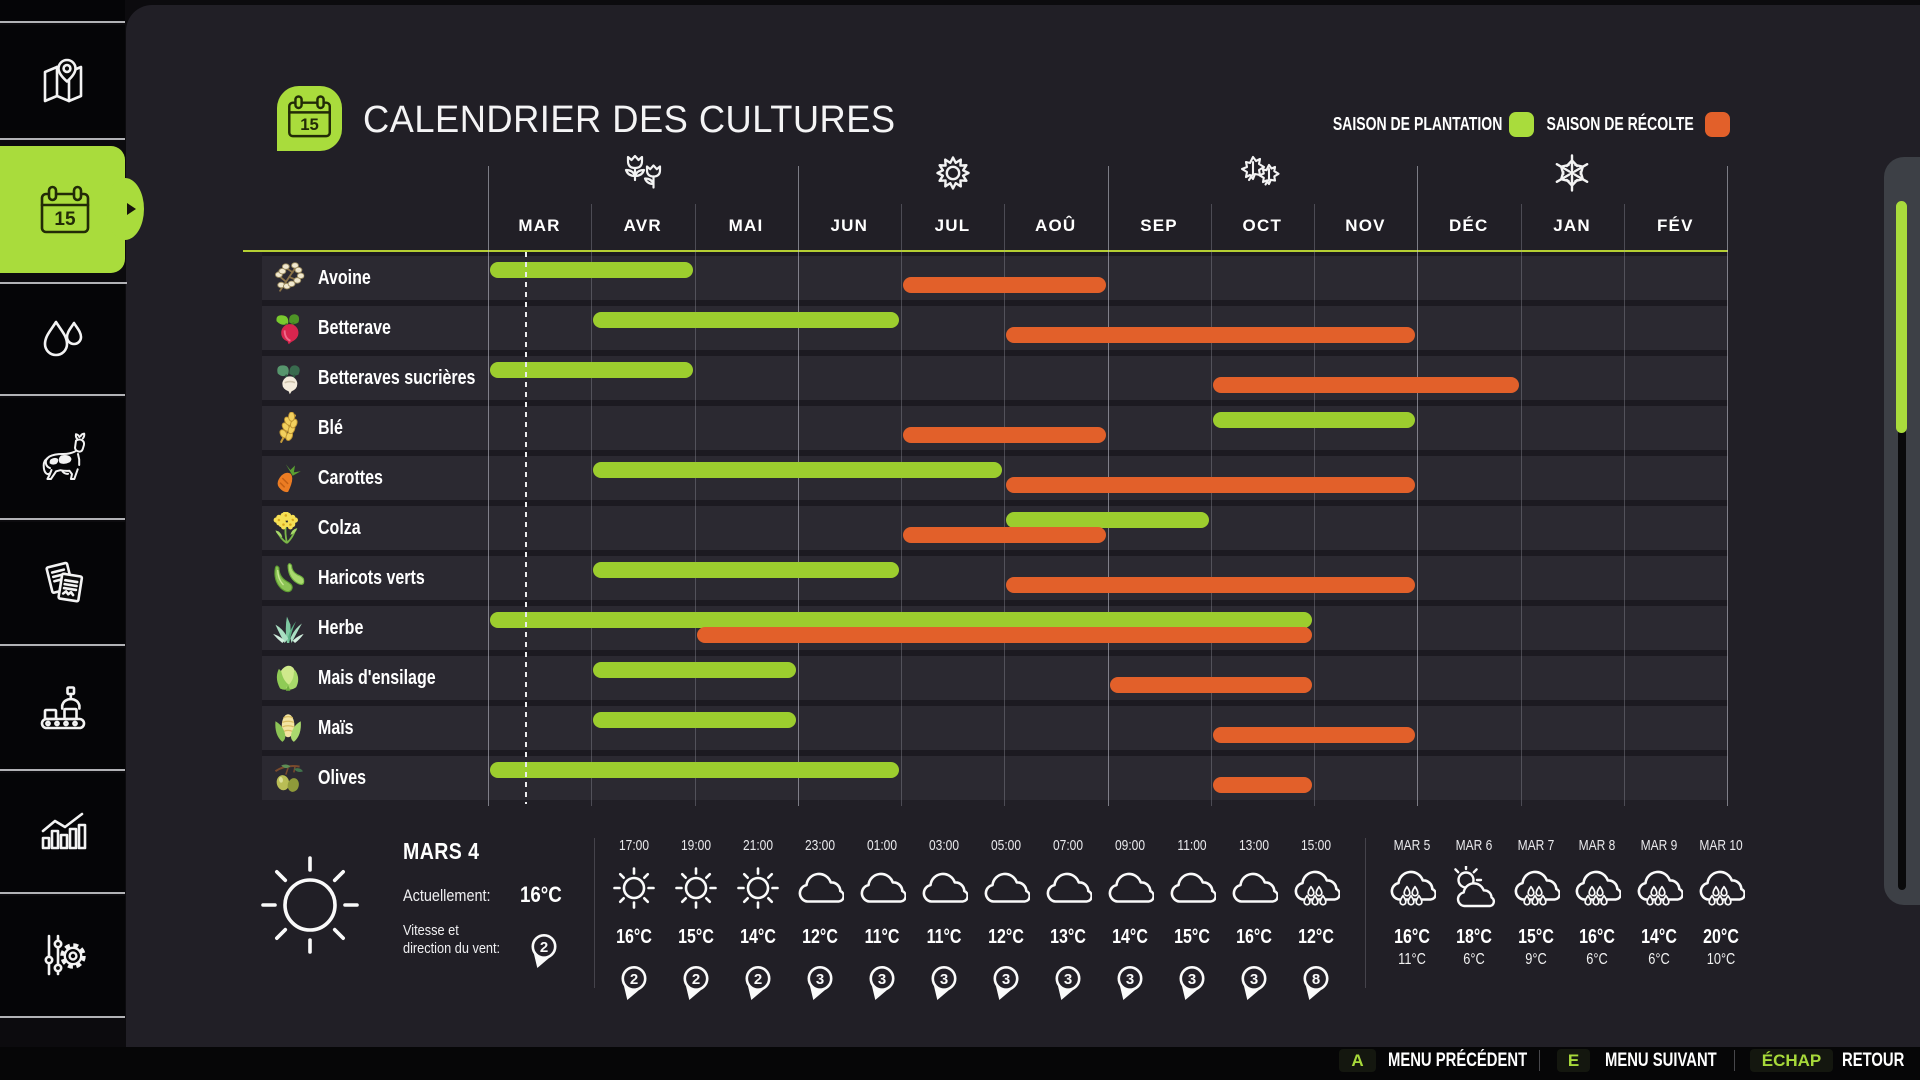 This screenshot has height=1080, width=1920. Describe the element at coordinates (1316, 979) in the screenshot. I see `svg-text: 8` at that location.